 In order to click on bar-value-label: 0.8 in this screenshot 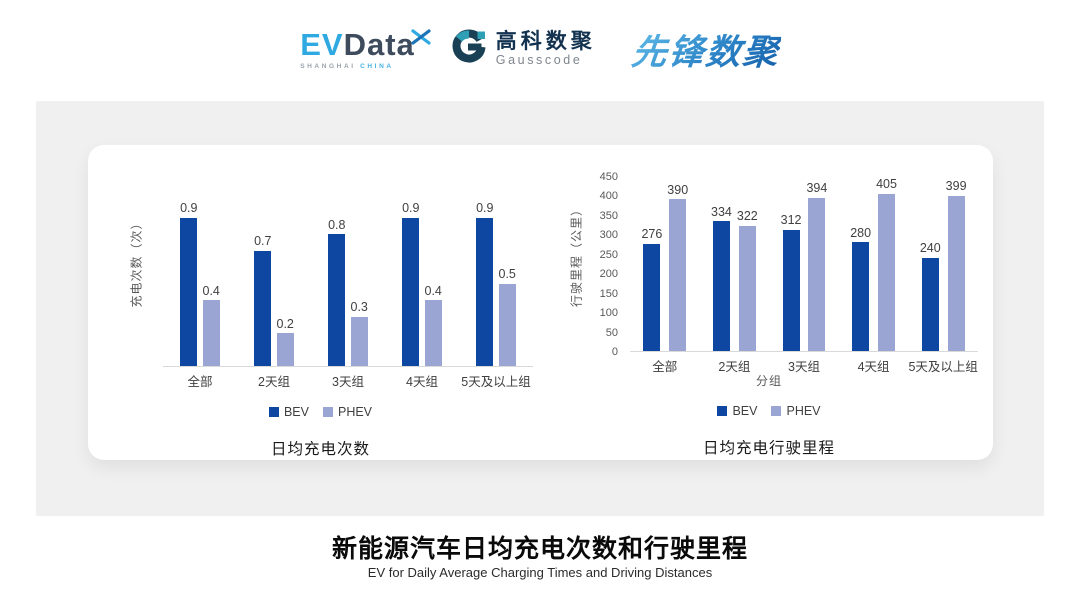, I will do `click(337, 224)`.